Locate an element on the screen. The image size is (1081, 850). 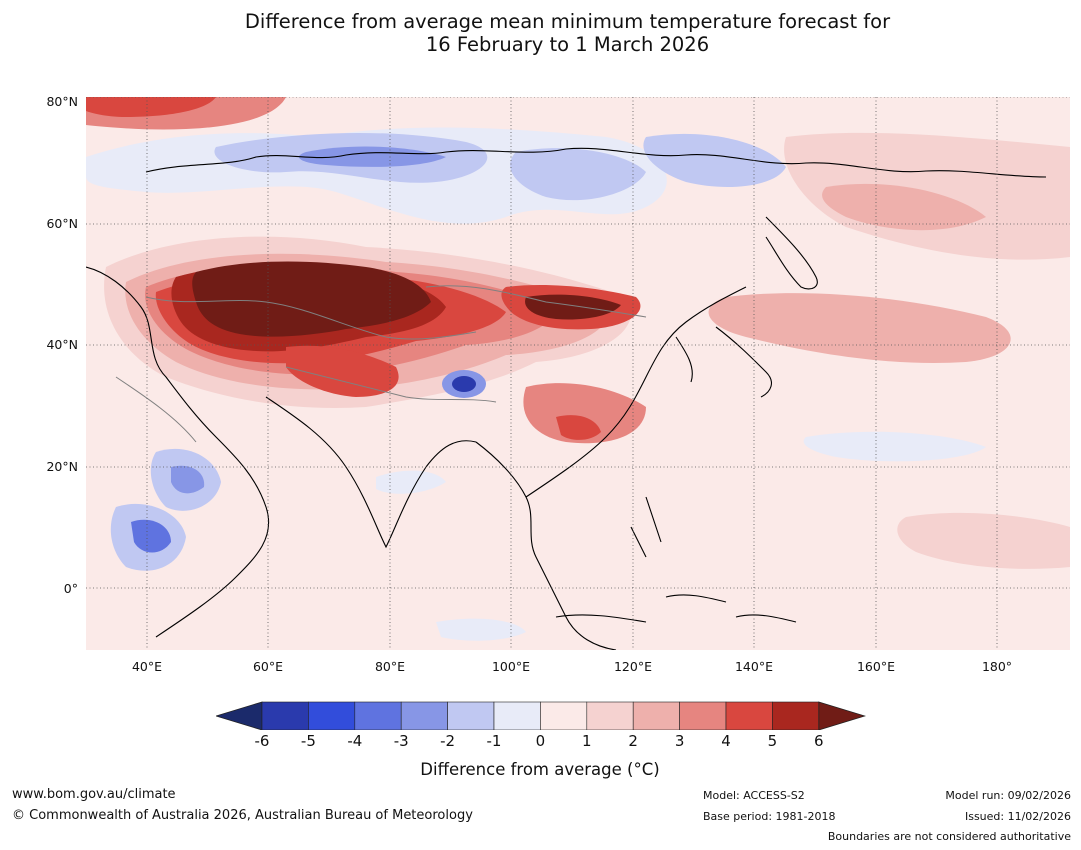
colorbar-tick-label: 3 is located at coordinates (679, 741).